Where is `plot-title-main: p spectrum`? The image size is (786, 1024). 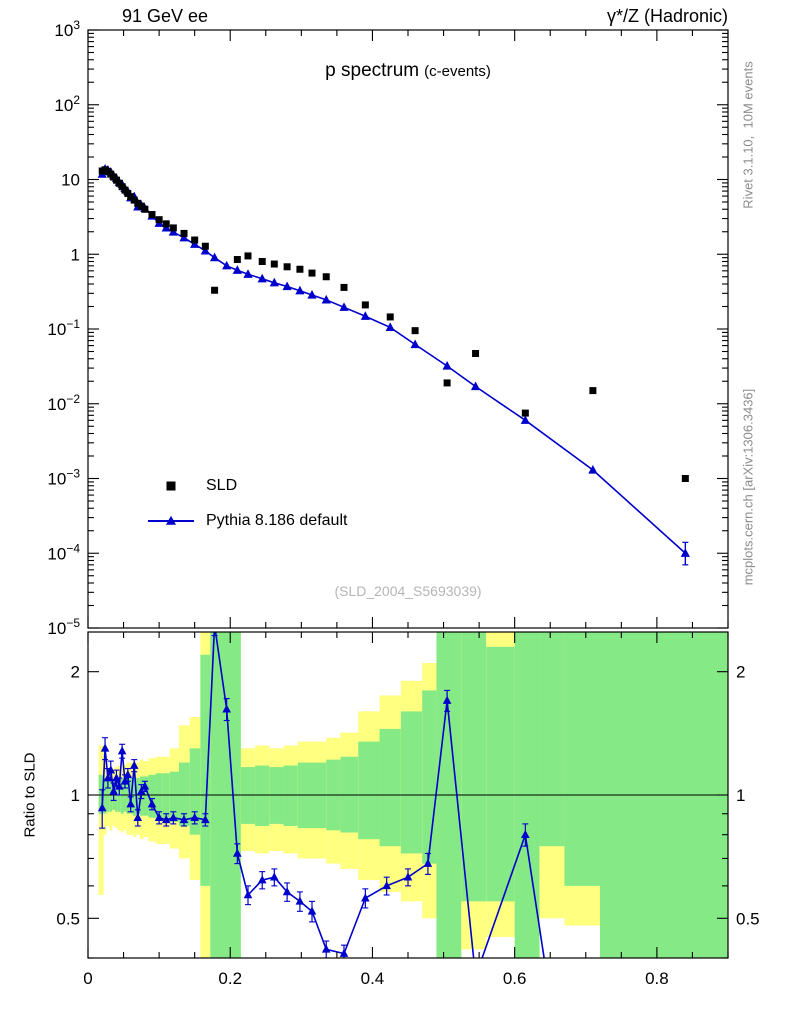
plot-title-main: p spectrum is located at coordinates (372, 70).